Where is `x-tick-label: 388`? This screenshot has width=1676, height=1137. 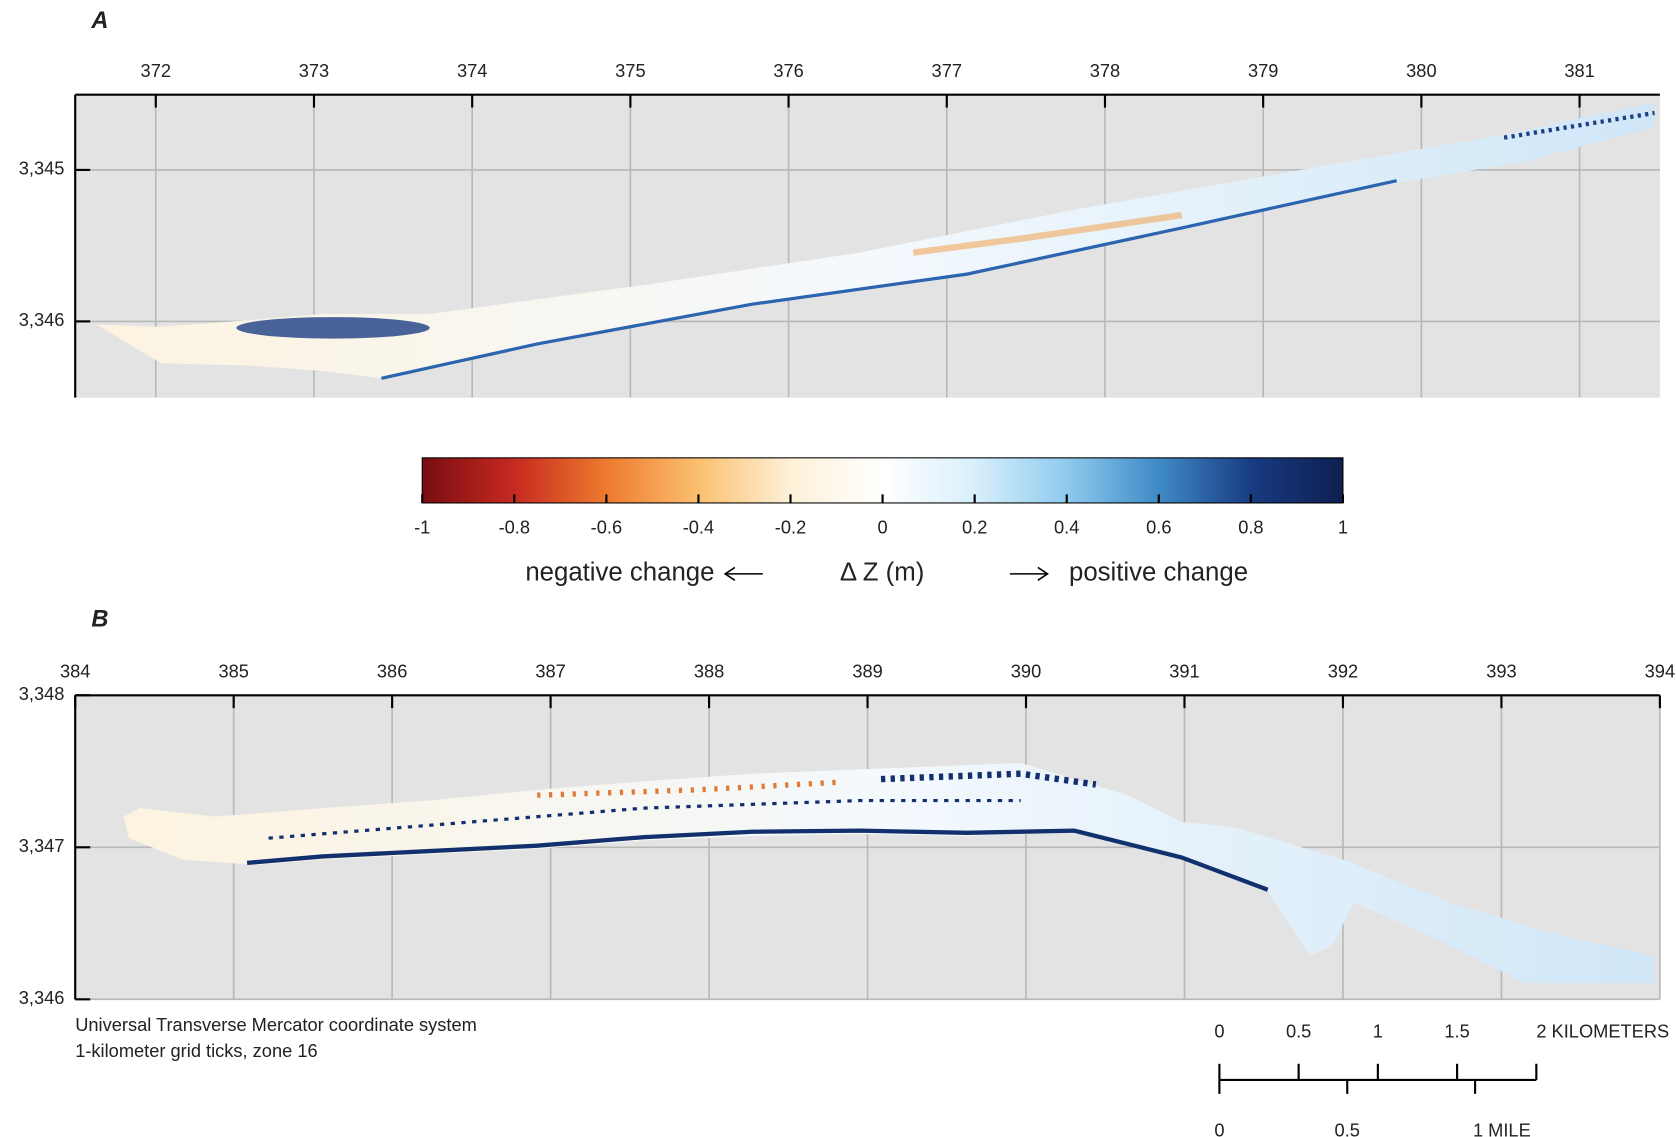
x-tick-label: 388 is located at coordinates (709, 671).